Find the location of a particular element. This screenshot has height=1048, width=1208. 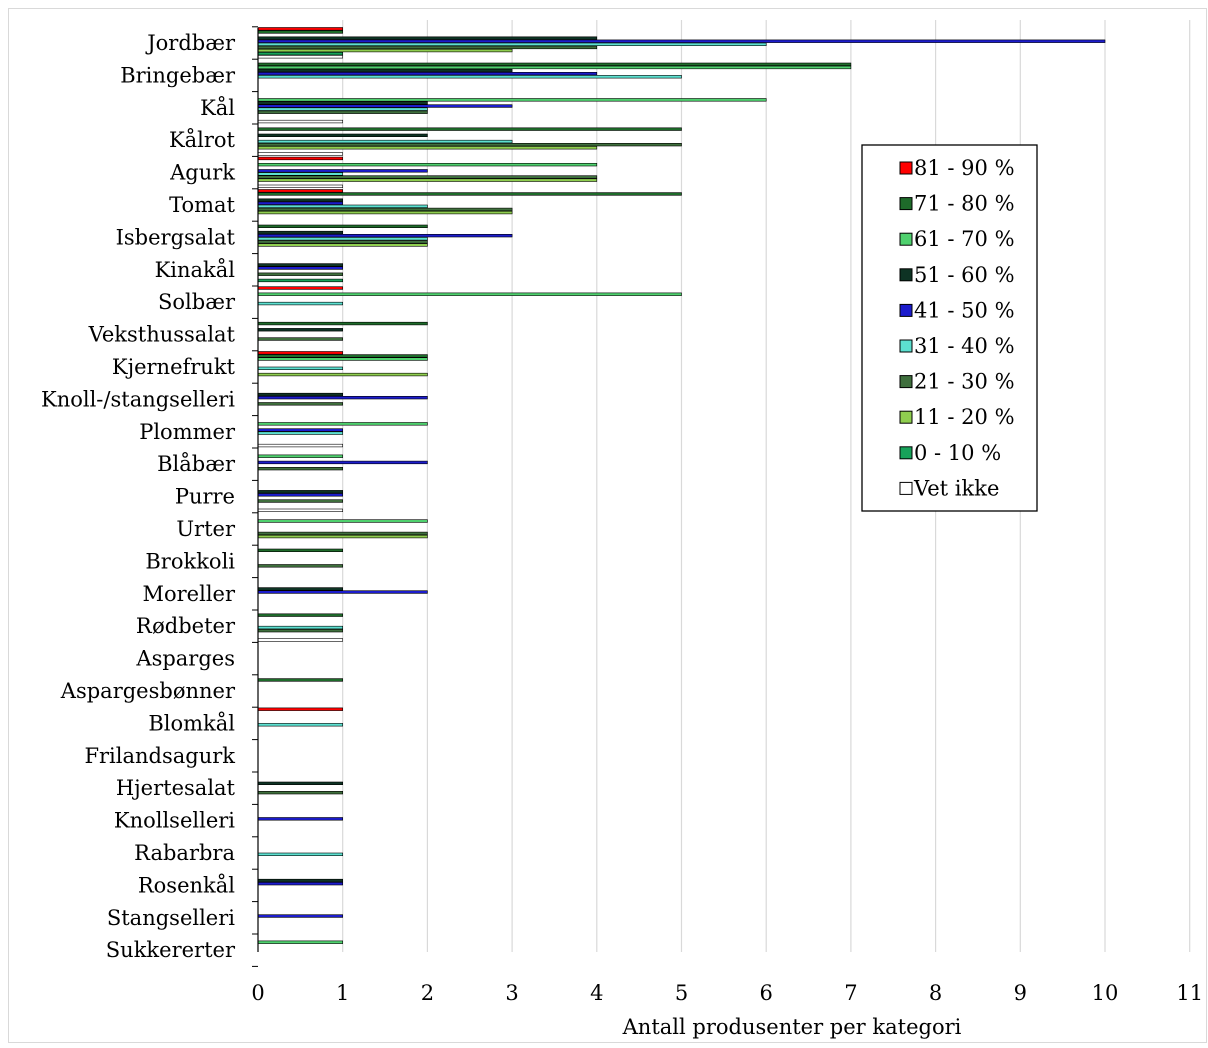

category-label: Sukkererter is located at coordinates (171, 950).